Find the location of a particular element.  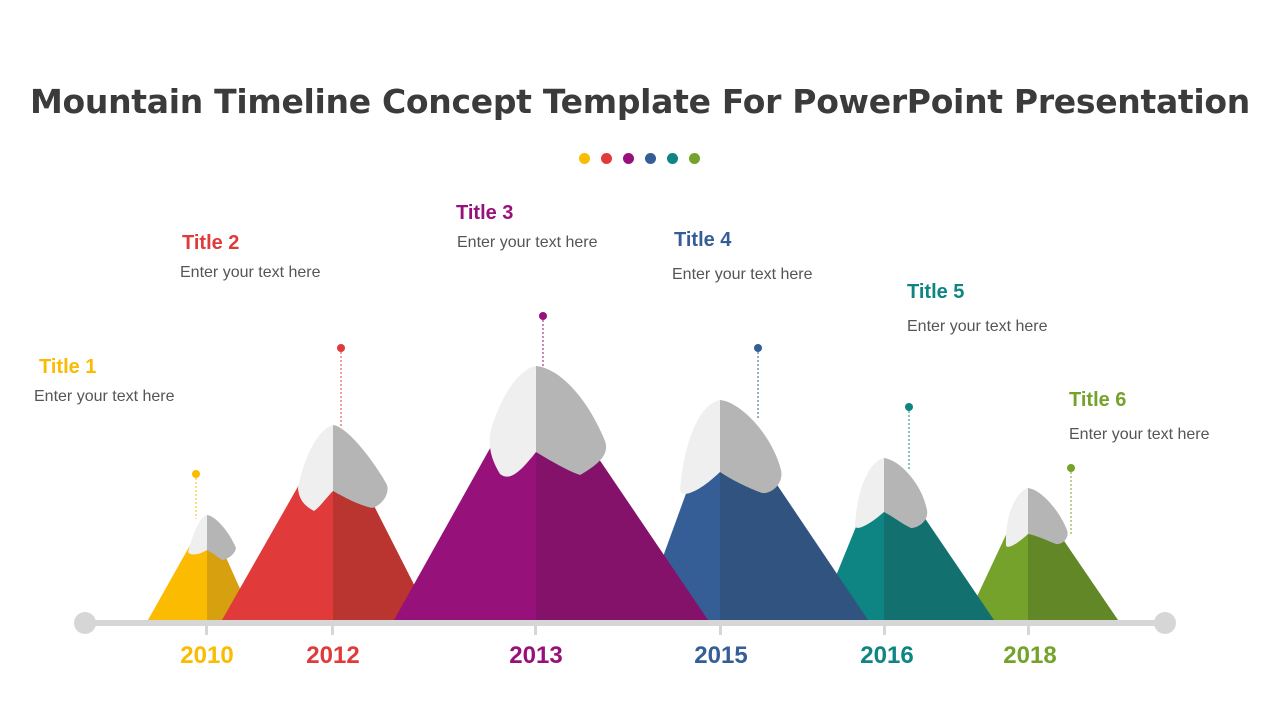

milestone-title: Title 4 is located at coordinates (703, 240).